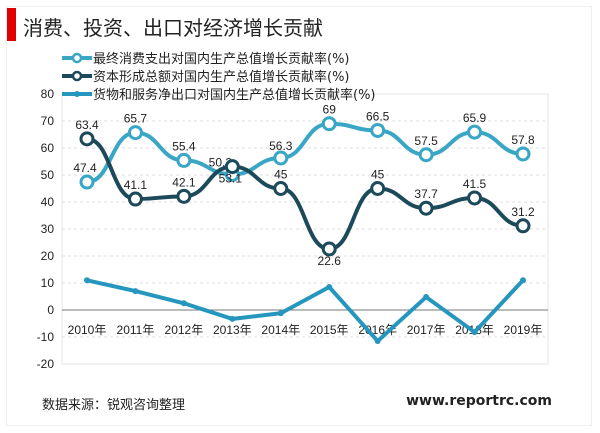 The height and width of the screenshot is (433, 600). I want to click on data-label: 41.5, so click(475, 184).